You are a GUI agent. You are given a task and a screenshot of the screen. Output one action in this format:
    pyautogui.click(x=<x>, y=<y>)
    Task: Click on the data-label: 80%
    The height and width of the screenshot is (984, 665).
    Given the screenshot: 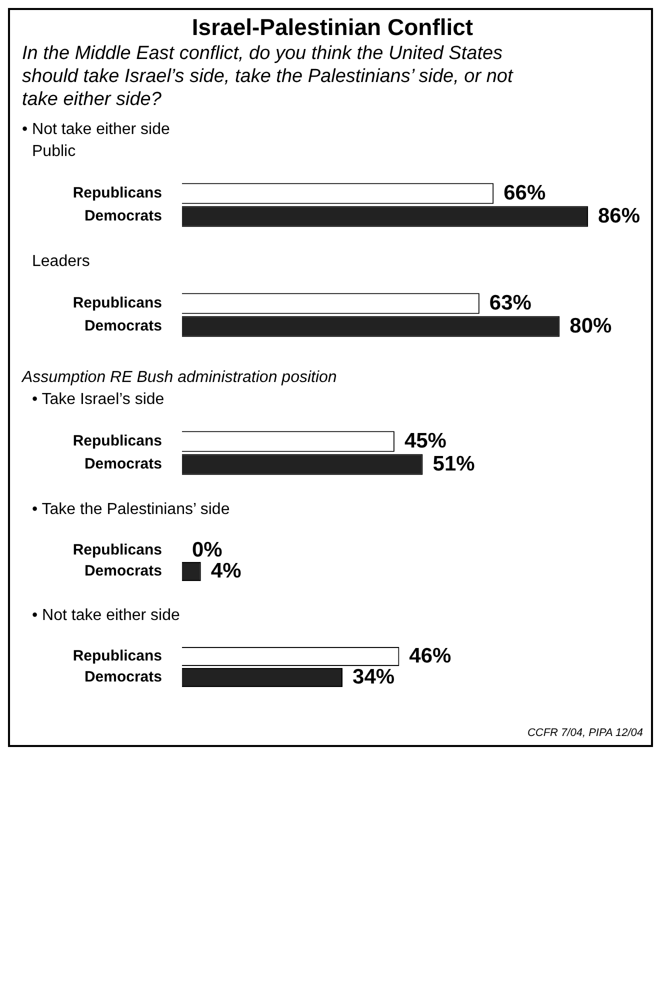 What is the action you would take?
    pyautogui.click(x=591, y=326)
    